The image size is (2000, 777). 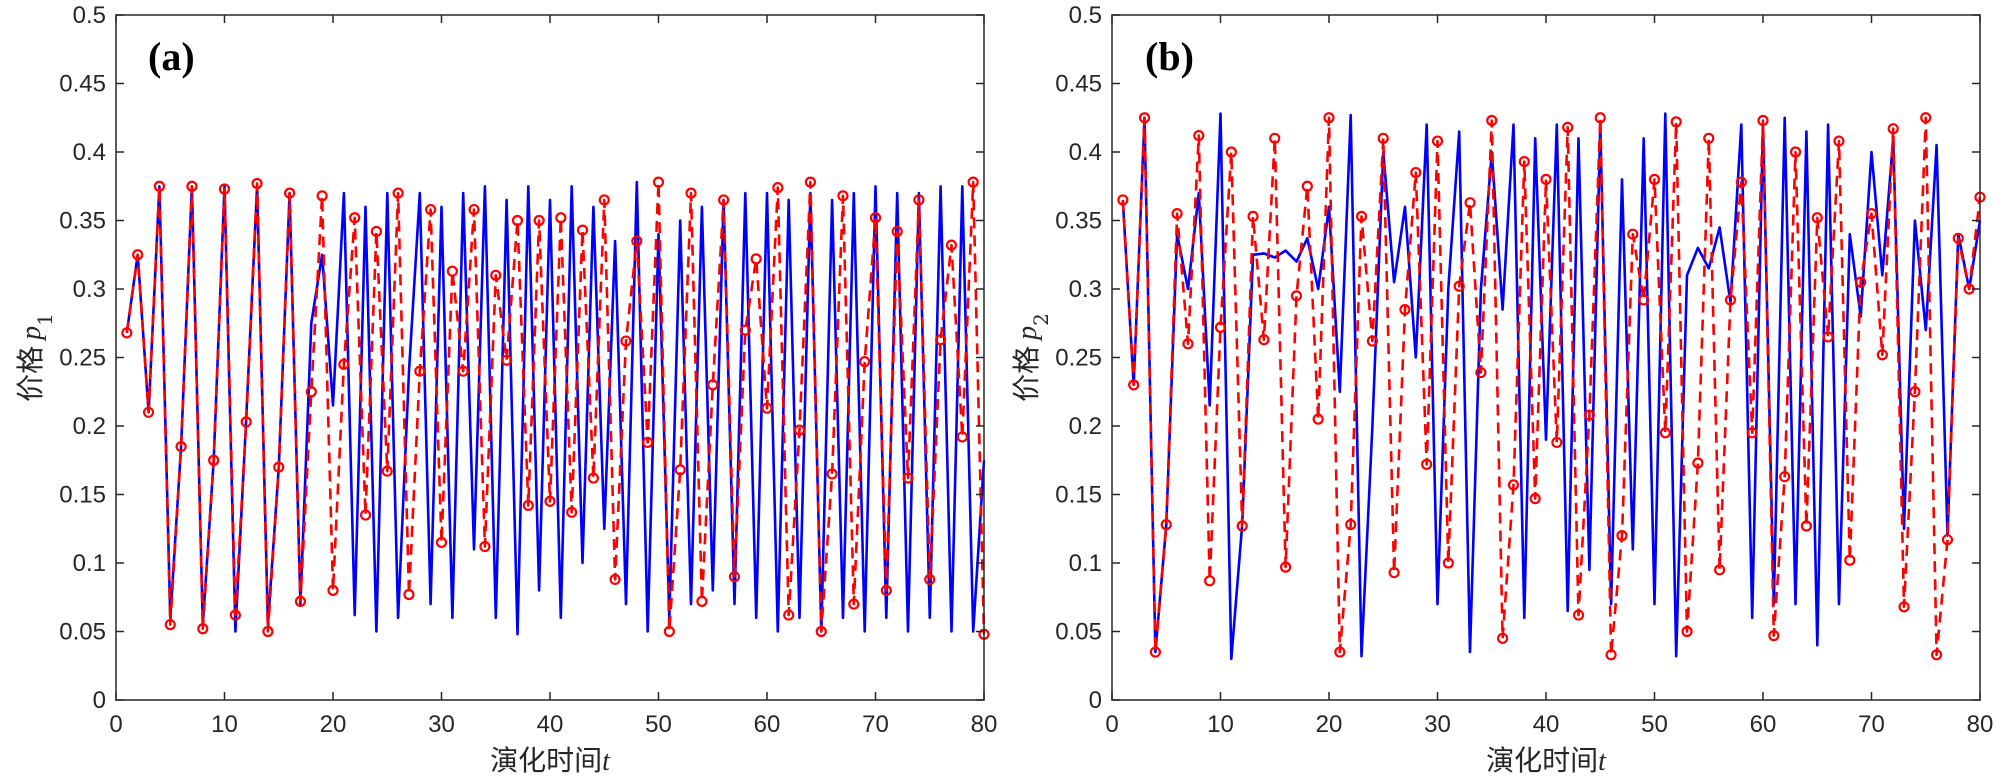 I want to click on y-tick-label-a: 0.4, so click(x=89, y=152).